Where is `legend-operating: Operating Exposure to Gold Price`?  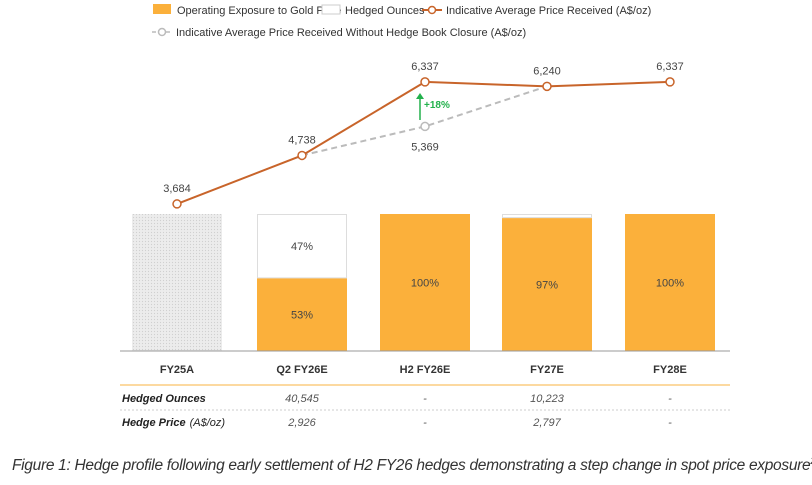 legend-operating: Operating Exposure to Gold Price is located at coordinates (259, 11).